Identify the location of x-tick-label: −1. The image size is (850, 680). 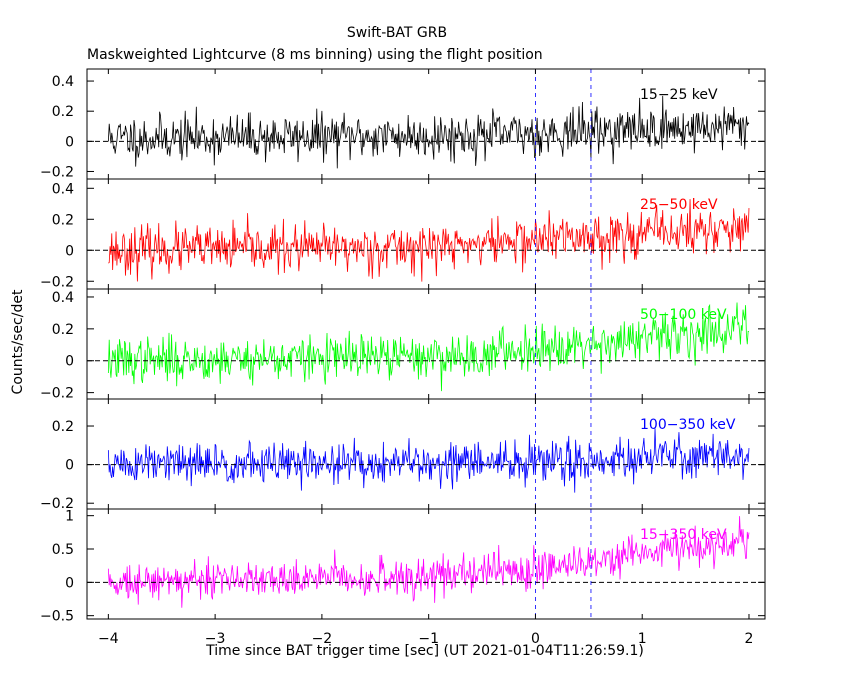
(428, 639).